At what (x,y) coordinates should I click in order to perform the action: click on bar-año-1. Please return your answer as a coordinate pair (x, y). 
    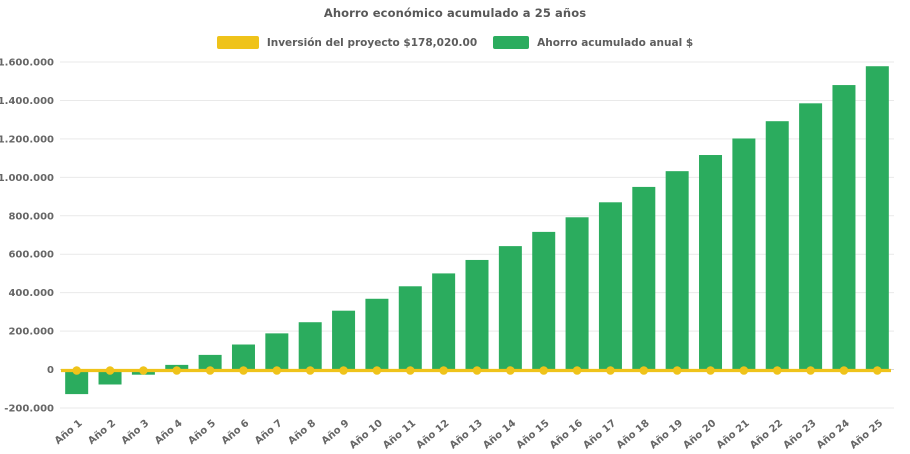
    Looking at the image, I should click on (77, 382).